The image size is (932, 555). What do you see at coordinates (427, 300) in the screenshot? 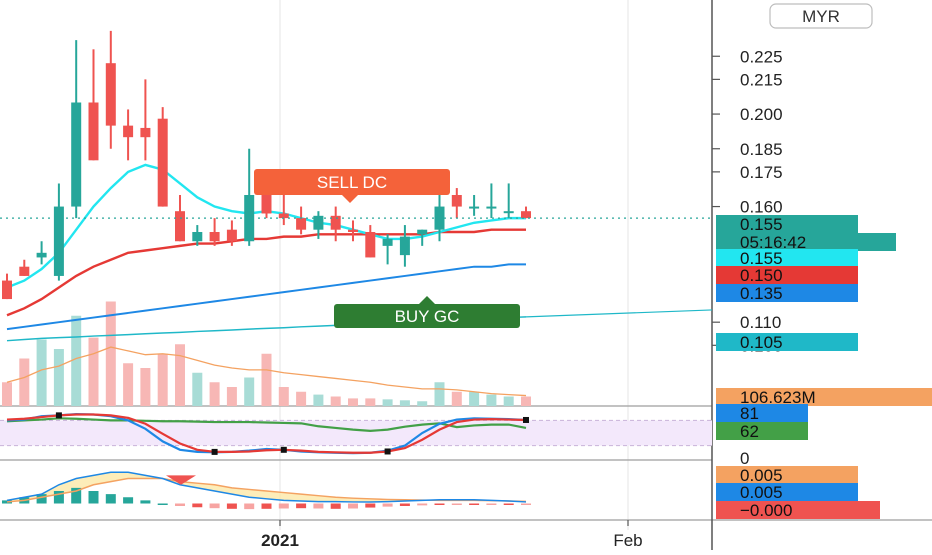
I see `buy-banner-pointer` at bounding box center [427, 300].